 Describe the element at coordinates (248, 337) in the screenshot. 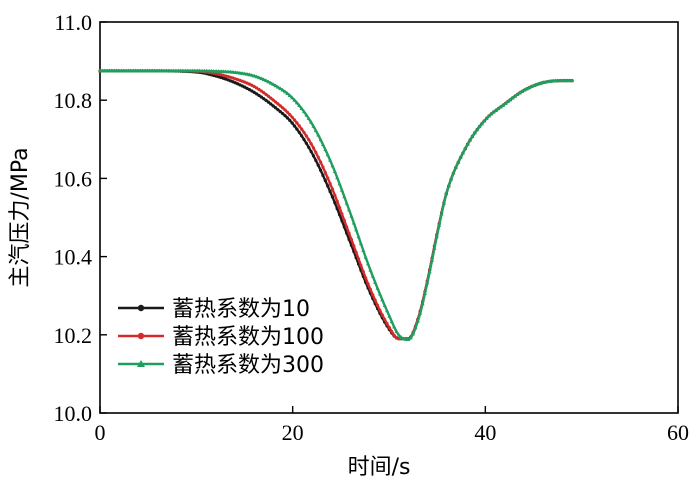

I see `legend-label: 蓄热系数为100` at that location.